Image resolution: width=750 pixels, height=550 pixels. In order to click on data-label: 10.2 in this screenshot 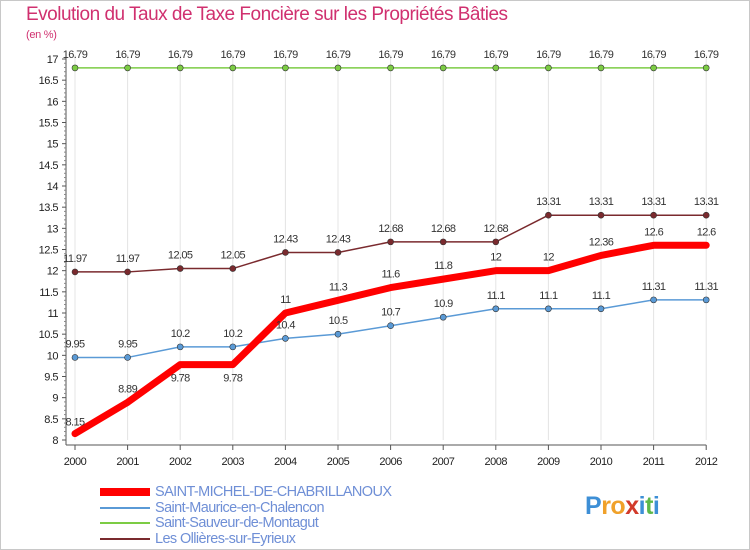, I will do `click(180, 334)`.